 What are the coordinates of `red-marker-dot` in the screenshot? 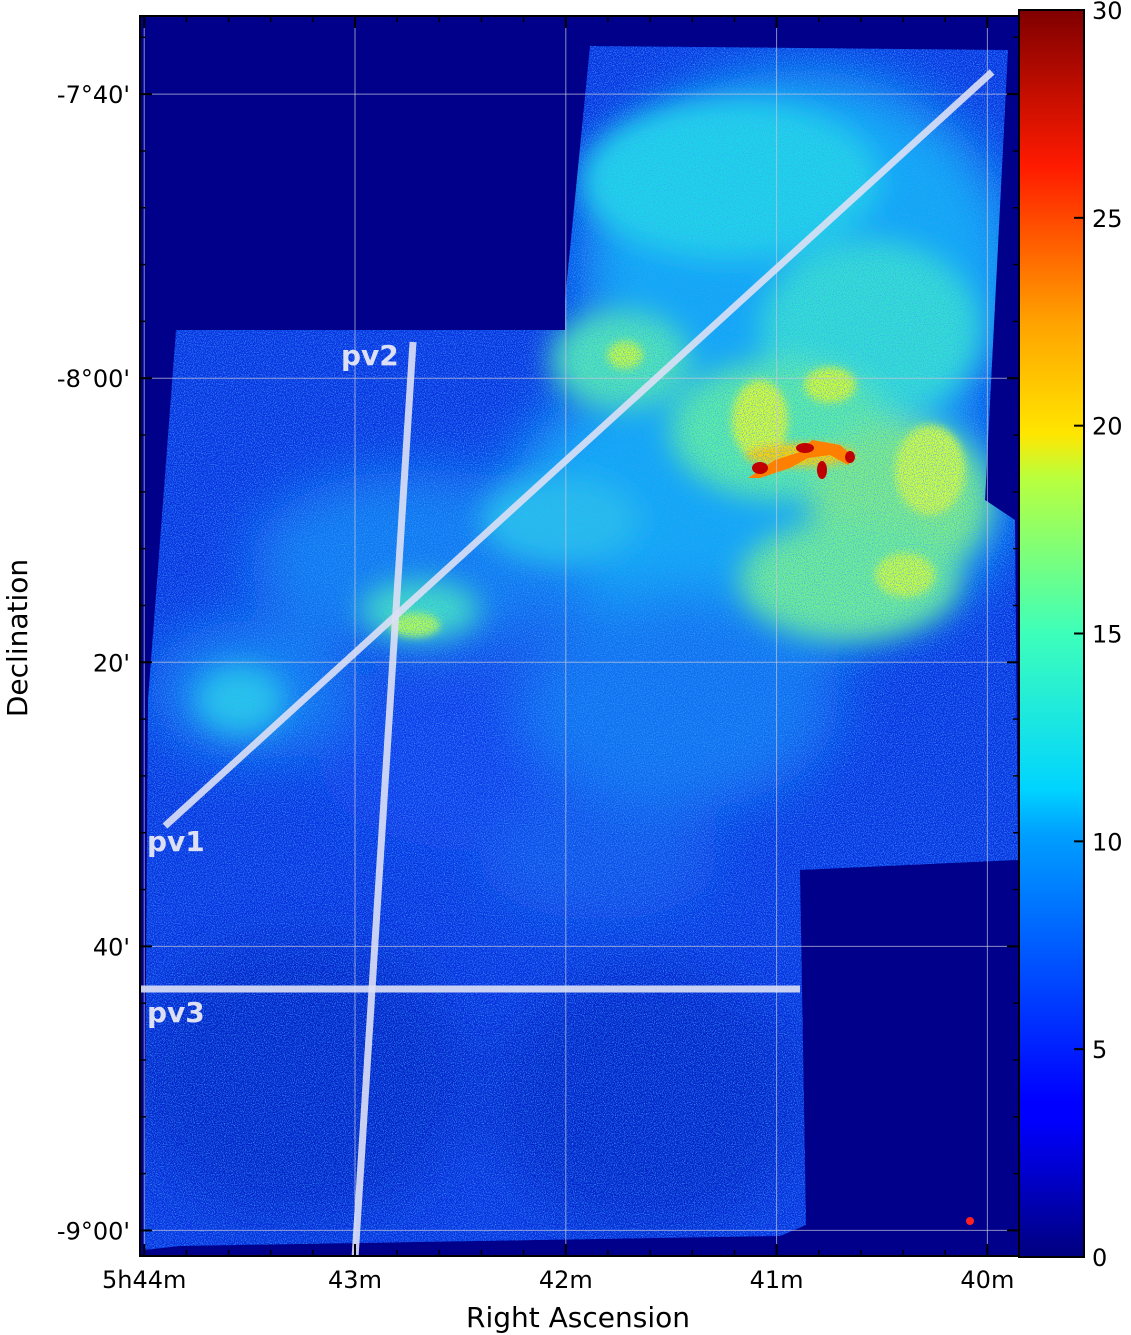 It's located at (970, 1221).